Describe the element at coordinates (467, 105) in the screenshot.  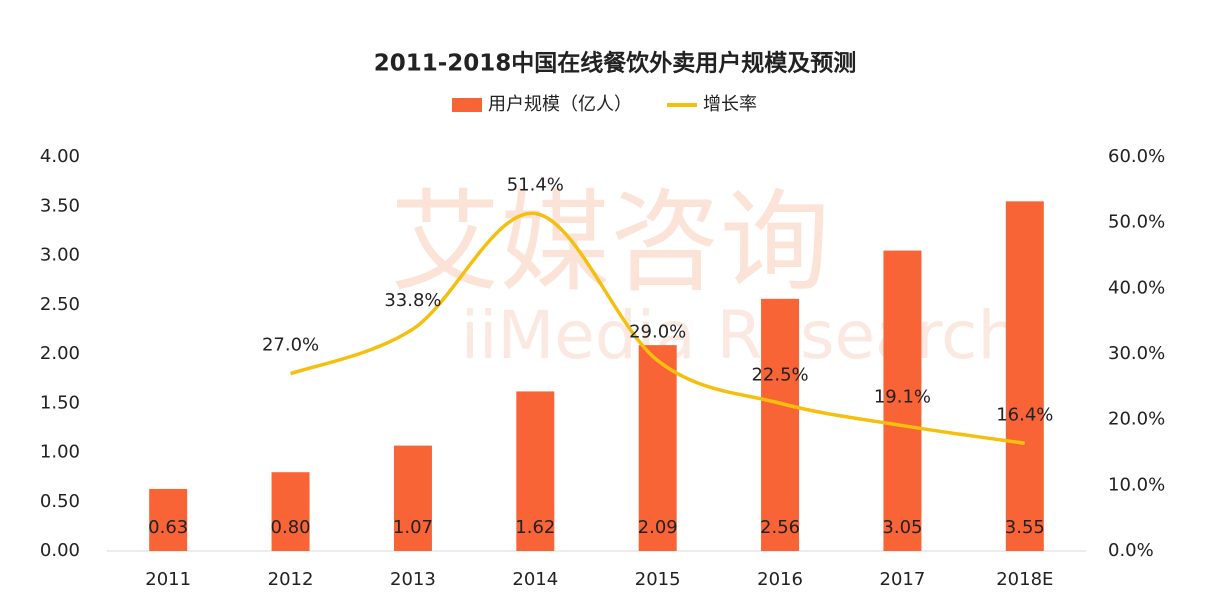
I see `legend-swatch` at that location.